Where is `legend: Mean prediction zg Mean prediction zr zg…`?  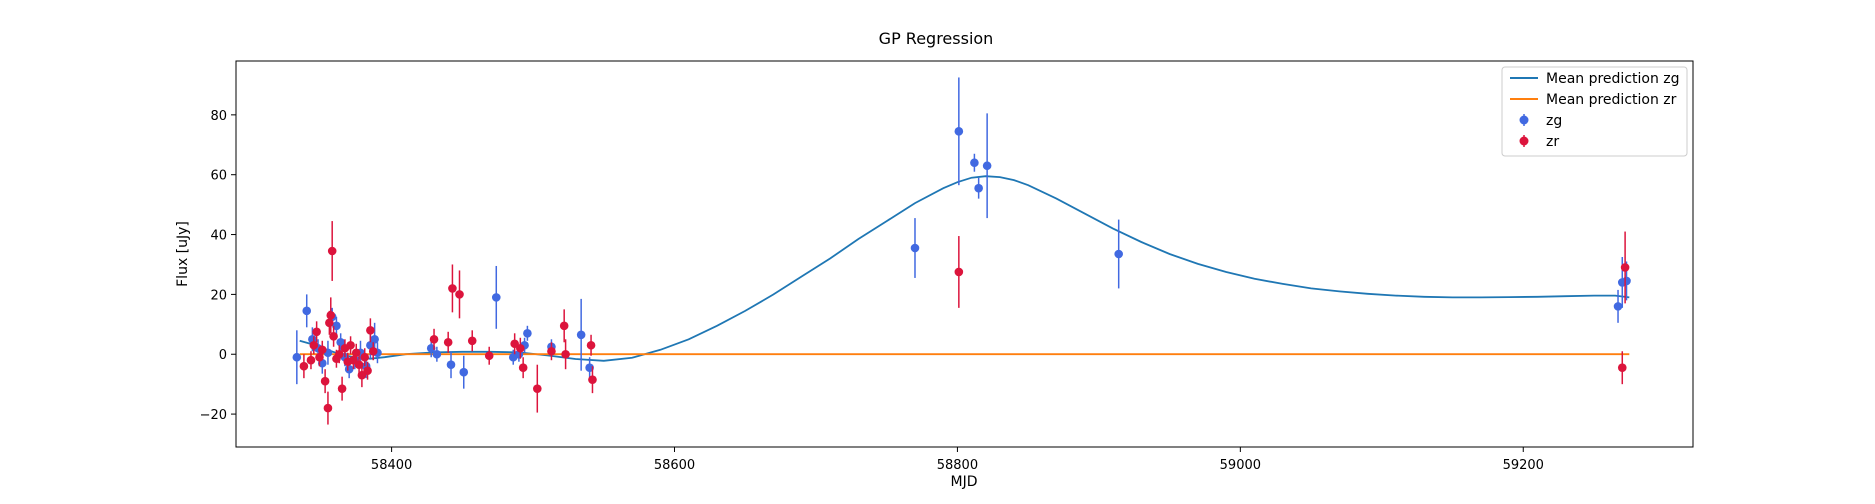 legend: Mean prediction zg Mean prediction zr zg… is located at coordinates (1594, 111).